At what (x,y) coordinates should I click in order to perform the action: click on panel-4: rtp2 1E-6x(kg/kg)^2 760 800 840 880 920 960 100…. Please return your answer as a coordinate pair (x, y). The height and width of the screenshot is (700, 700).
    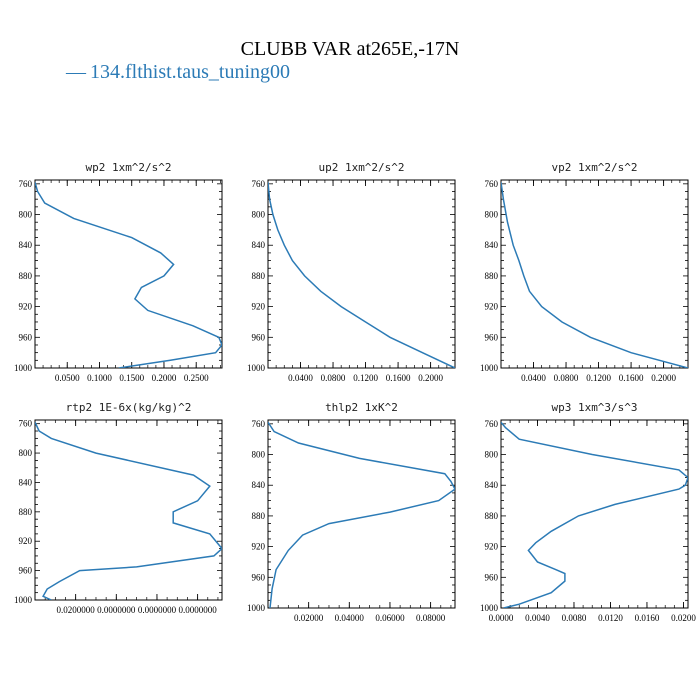
    Looking at the image, I should click on (118, 508).